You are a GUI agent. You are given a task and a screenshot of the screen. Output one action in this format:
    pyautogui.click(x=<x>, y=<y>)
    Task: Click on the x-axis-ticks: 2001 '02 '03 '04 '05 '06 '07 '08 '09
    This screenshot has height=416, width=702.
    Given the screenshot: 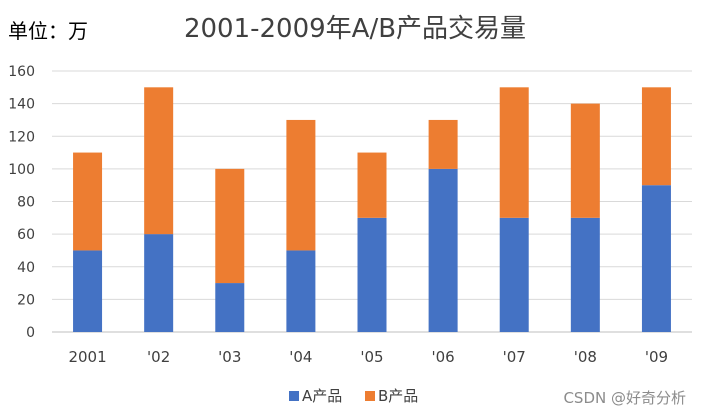 What is the action you would take?
    pyautogui.click(x=368, y=357)
    